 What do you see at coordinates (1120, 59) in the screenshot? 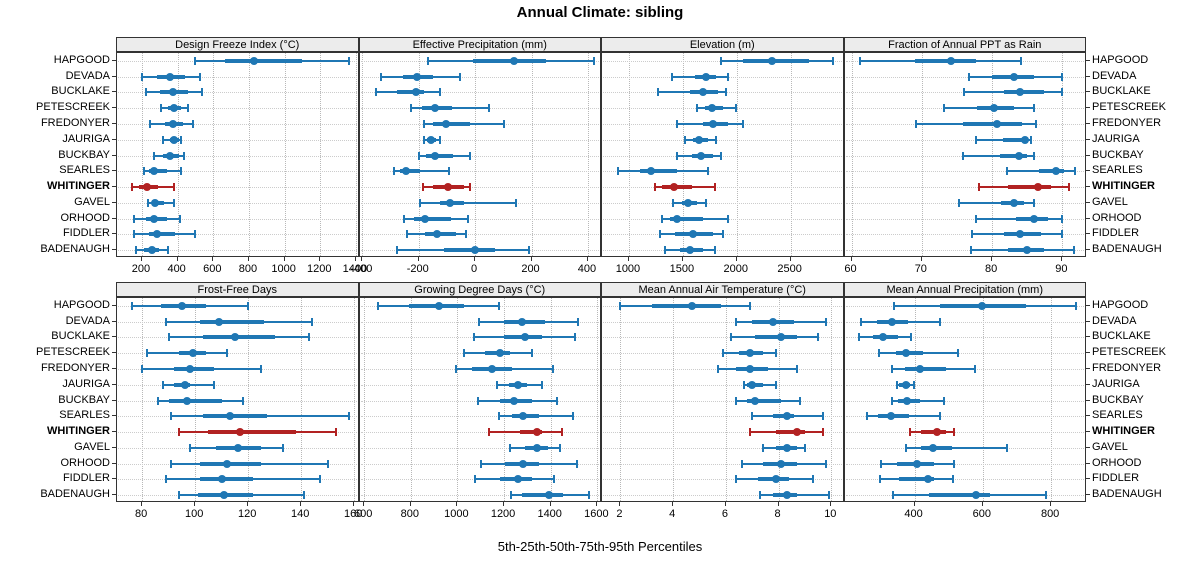
I see `site-label-right: HAPGOOD` at bounding box center [1120, 59].